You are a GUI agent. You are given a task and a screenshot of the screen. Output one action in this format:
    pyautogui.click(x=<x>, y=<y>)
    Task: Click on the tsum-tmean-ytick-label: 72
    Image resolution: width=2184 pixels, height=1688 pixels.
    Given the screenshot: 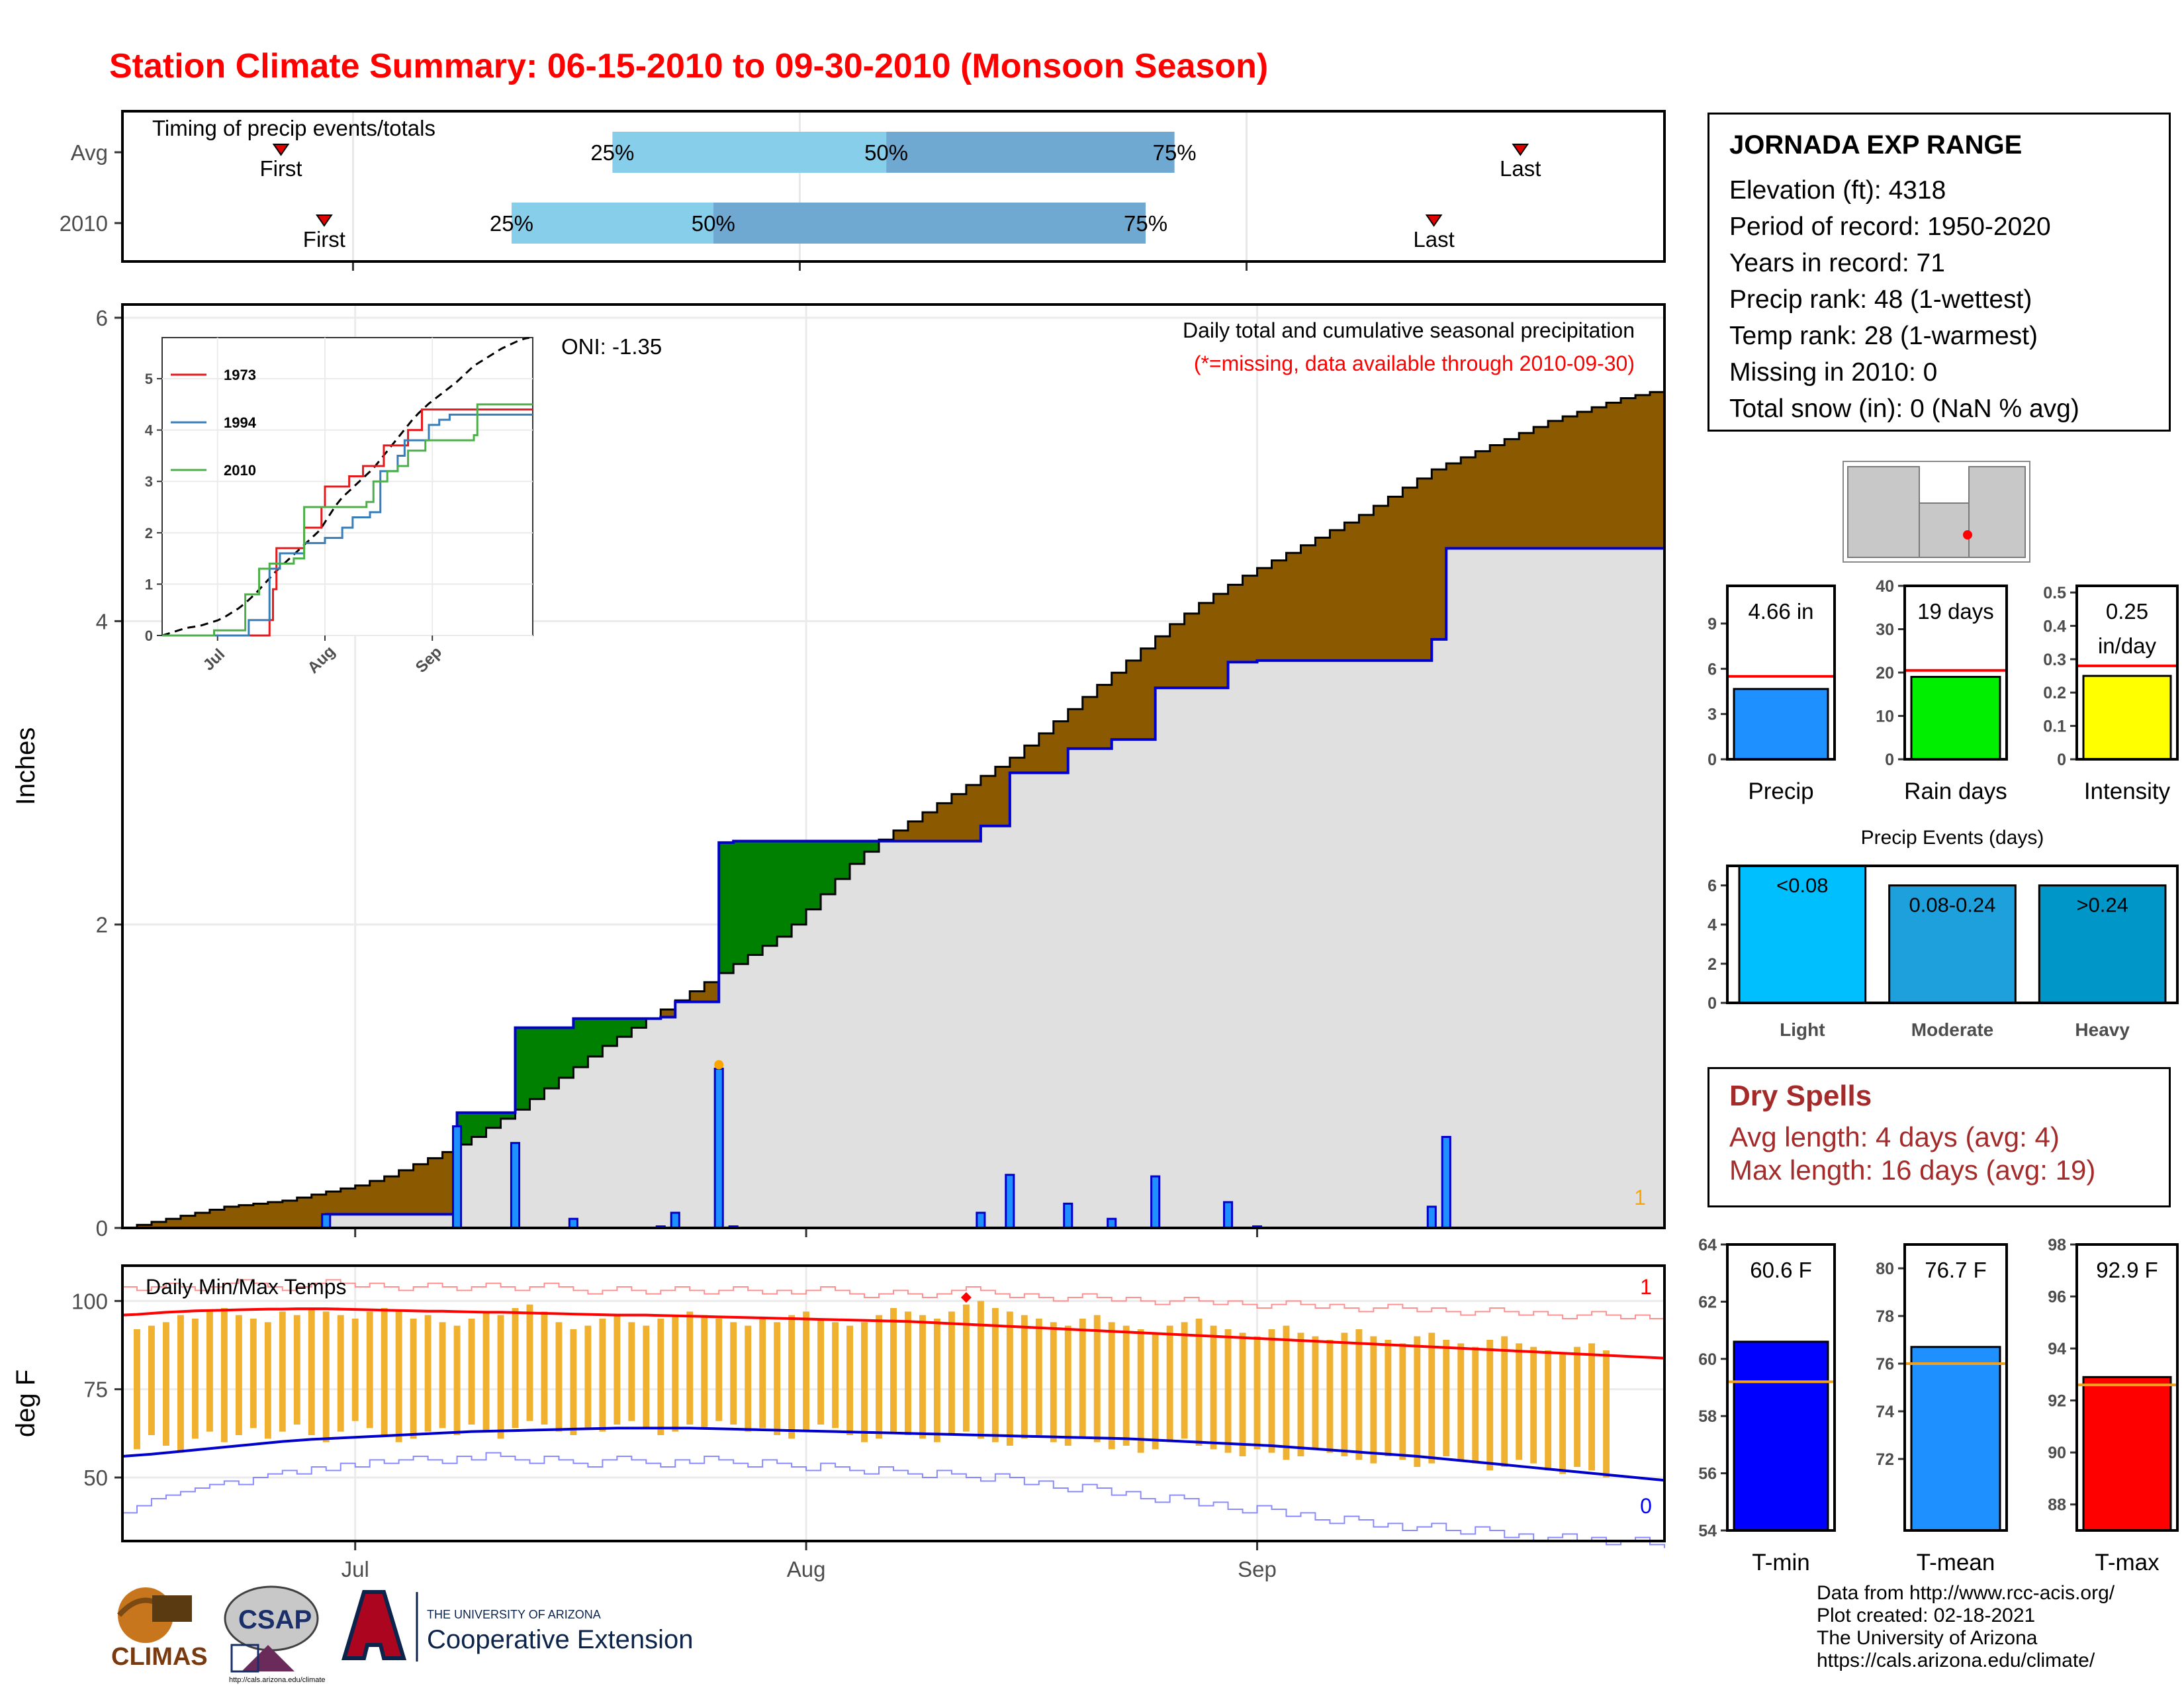 What is the action you would take?
    pyautogui.click(x=1885, y=1459)
    